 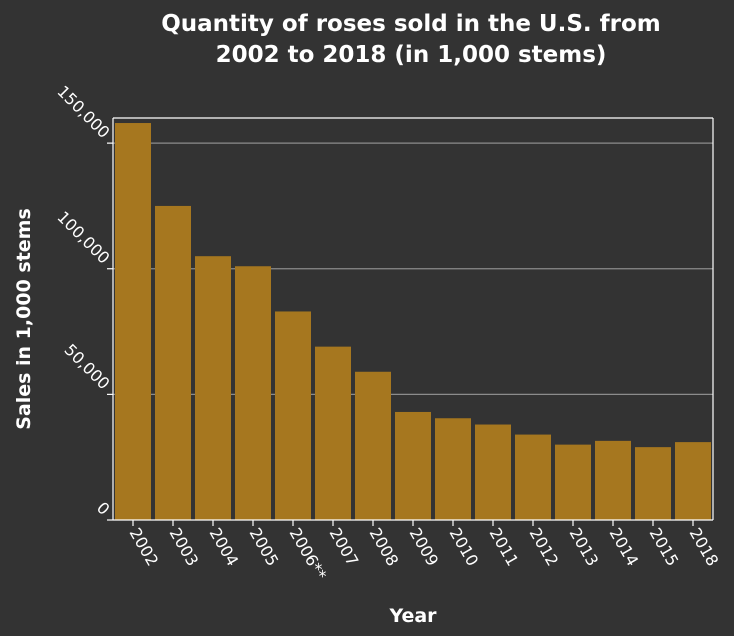 What do you see at coordinates (664, 547) in the screenshot?
I see `x-tick-label: 2015` at bounding box center [664, 547].